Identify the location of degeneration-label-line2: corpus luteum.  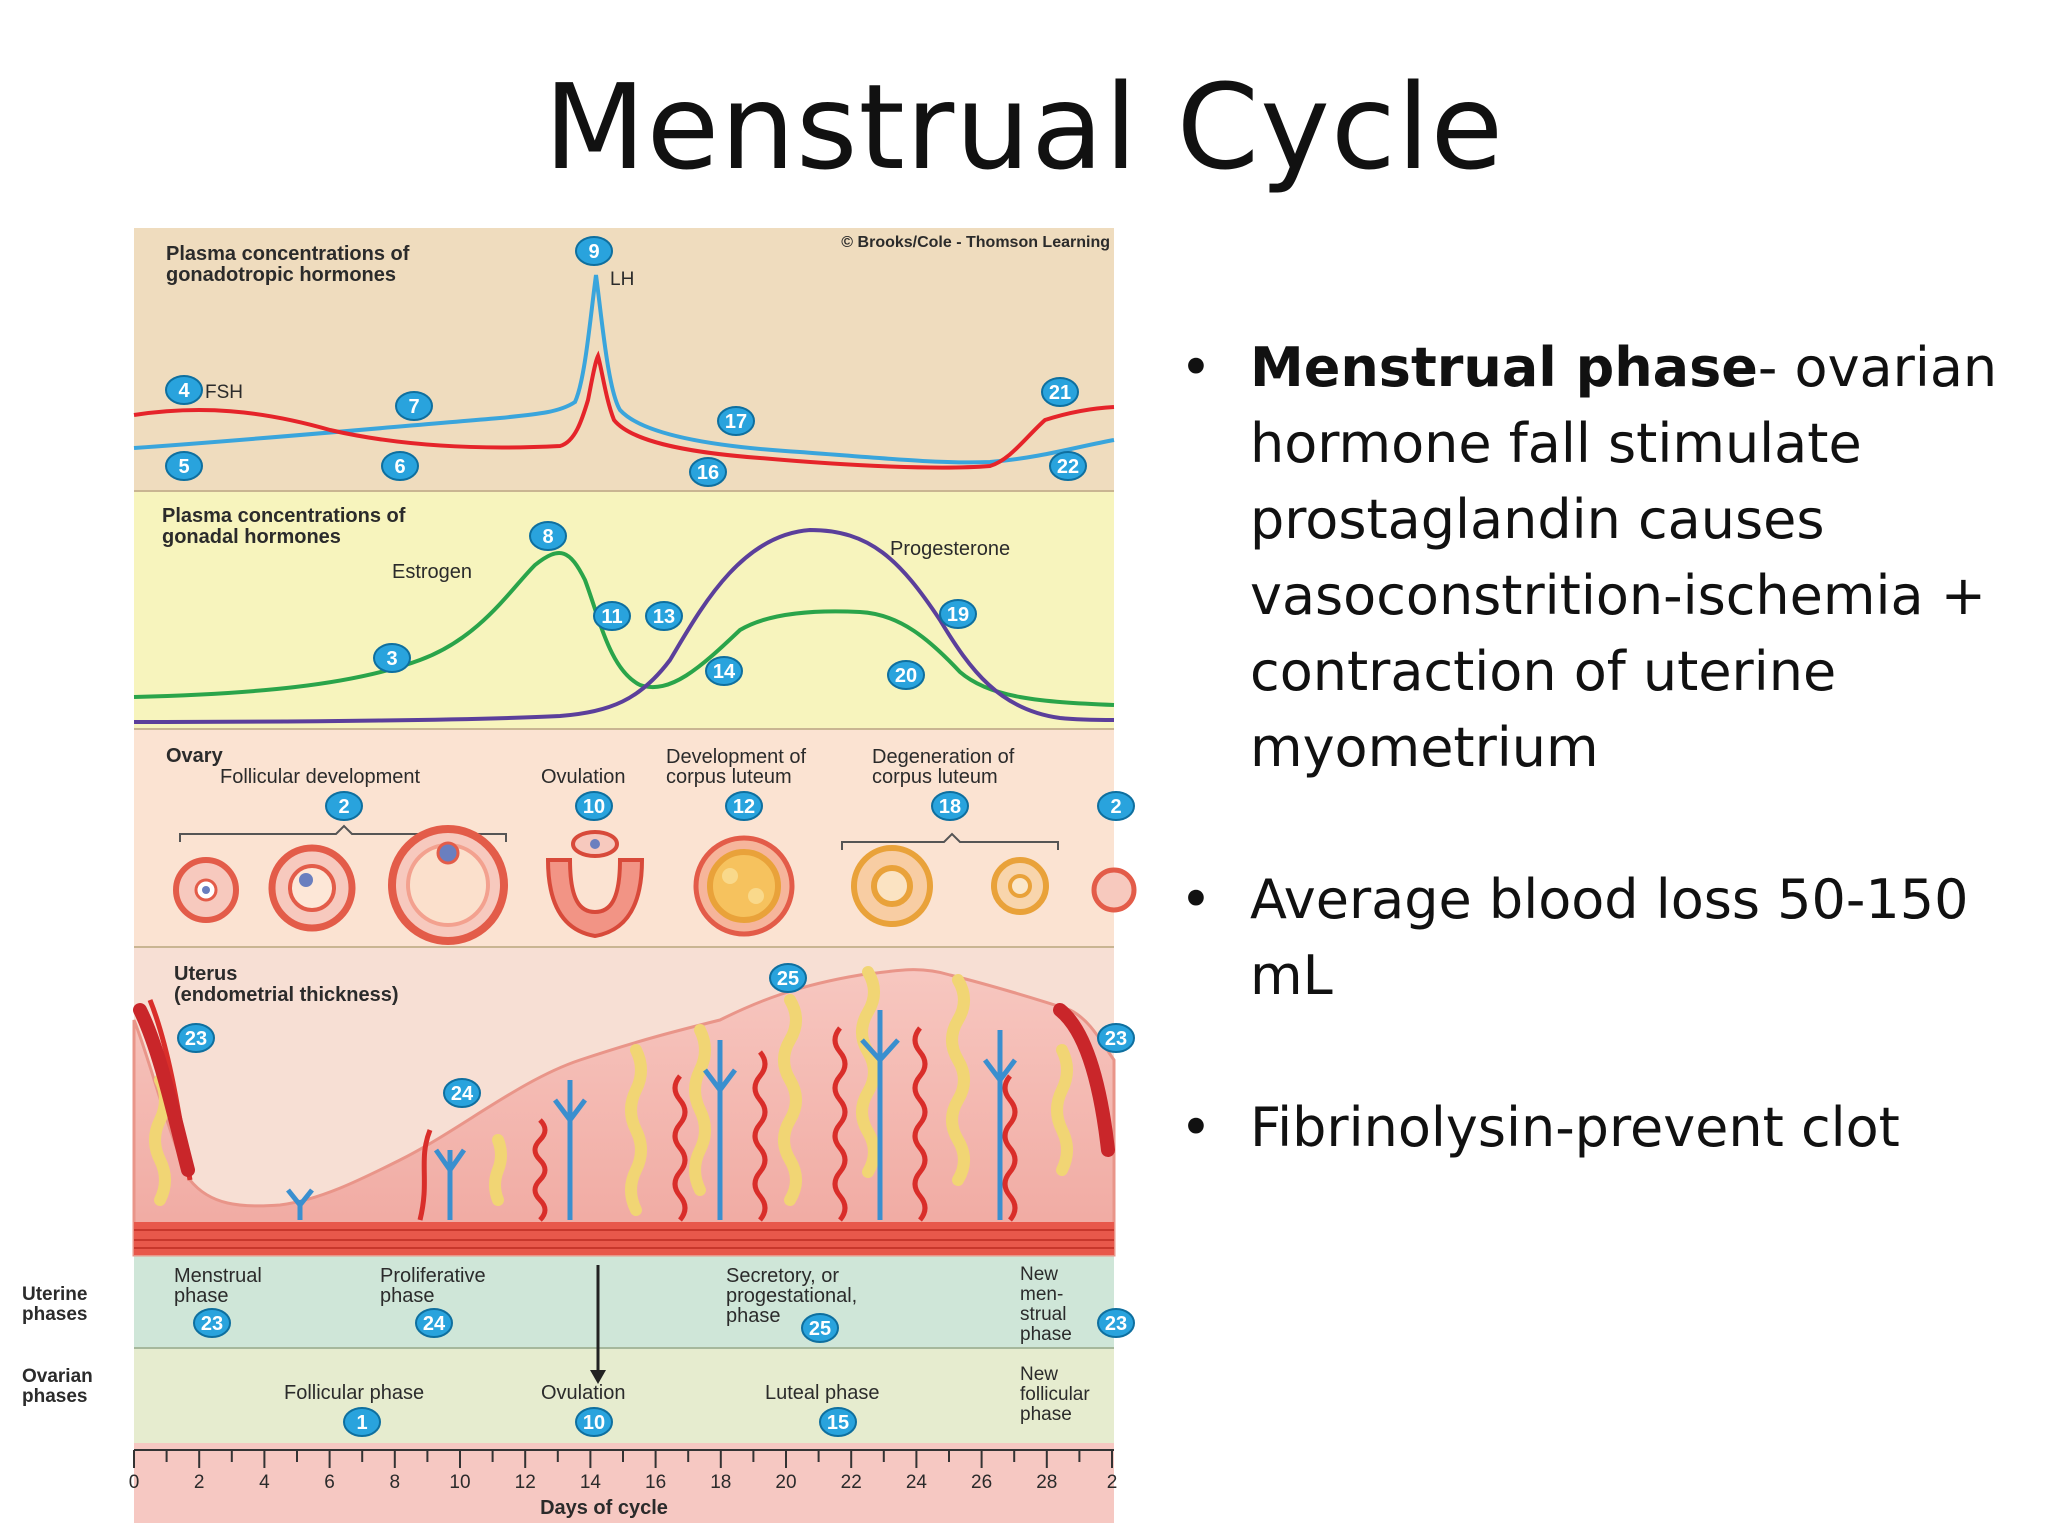
(935, 777).